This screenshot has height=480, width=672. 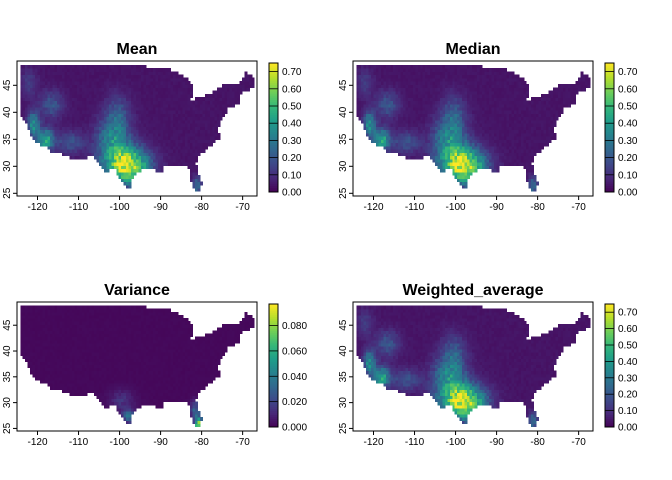 I want to click on y-tick-label: 25, so click(x=343, y=193).